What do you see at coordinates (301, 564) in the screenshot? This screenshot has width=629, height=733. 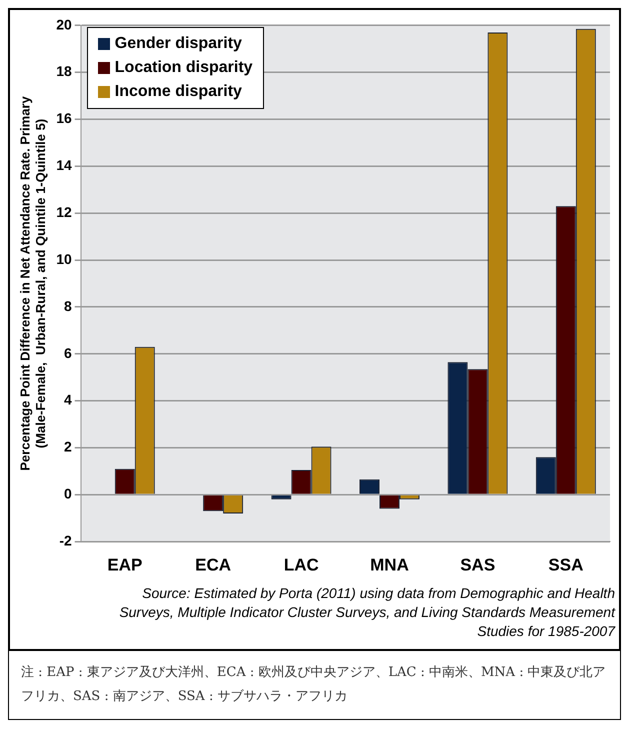 I see `x-tick-label: LAC` at bounding box center [301, 564].